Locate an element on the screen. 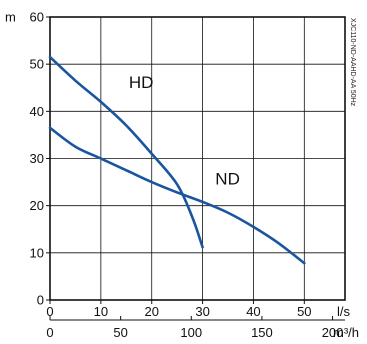 The image size is (367, 344). y-tick-label: 10 is located at coordinates (37, 252).